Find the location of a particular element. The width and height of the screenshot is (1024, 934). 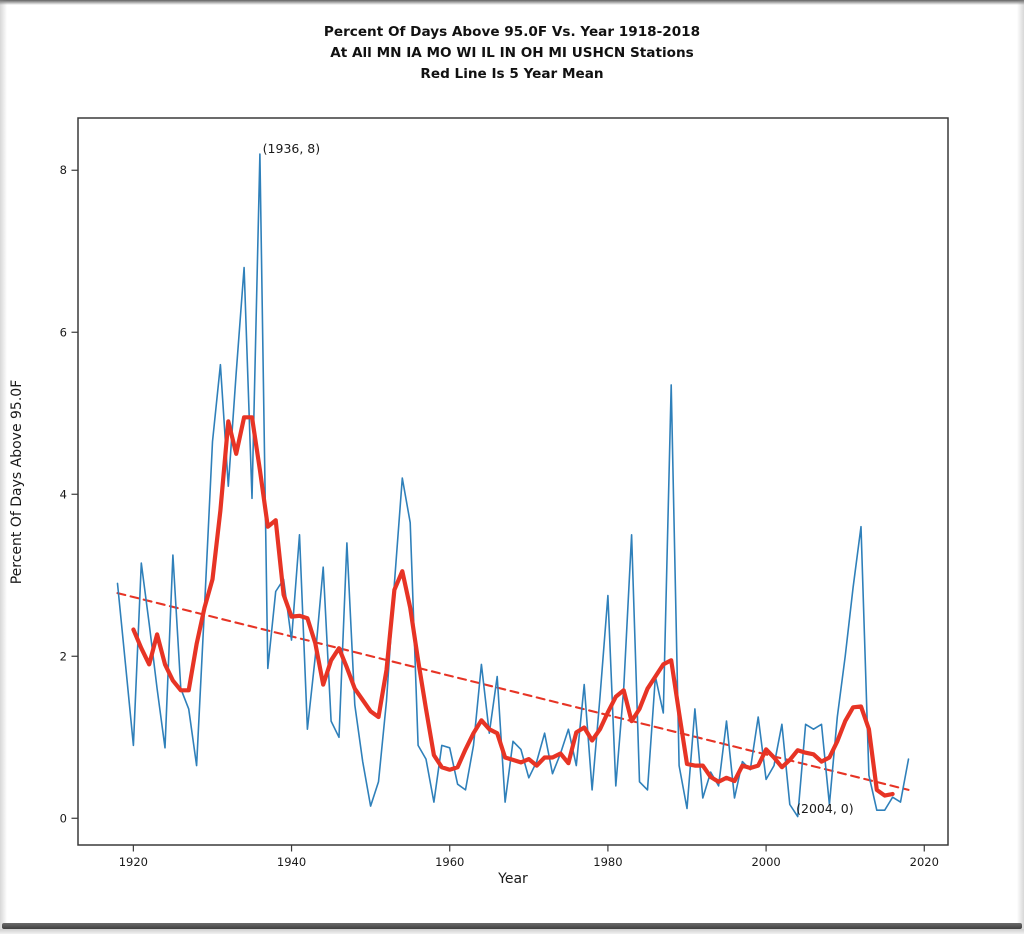

x-tick-label: 1960 is located at coordinates (449, 862).